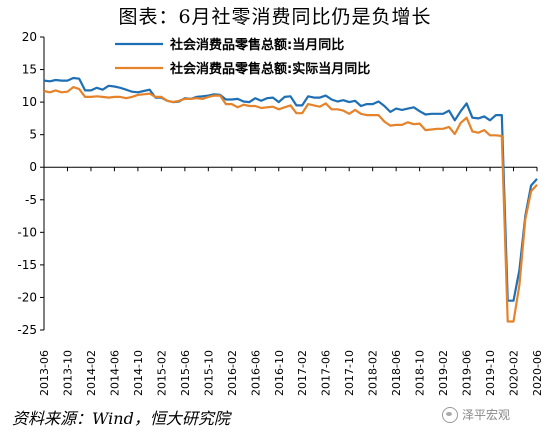 The width and height of the screenshot is (550, 435). What do you see at coordinates (33, 167) in the screenshot?
I see `y-tick-label: 0` at bounding box center [33, 167].